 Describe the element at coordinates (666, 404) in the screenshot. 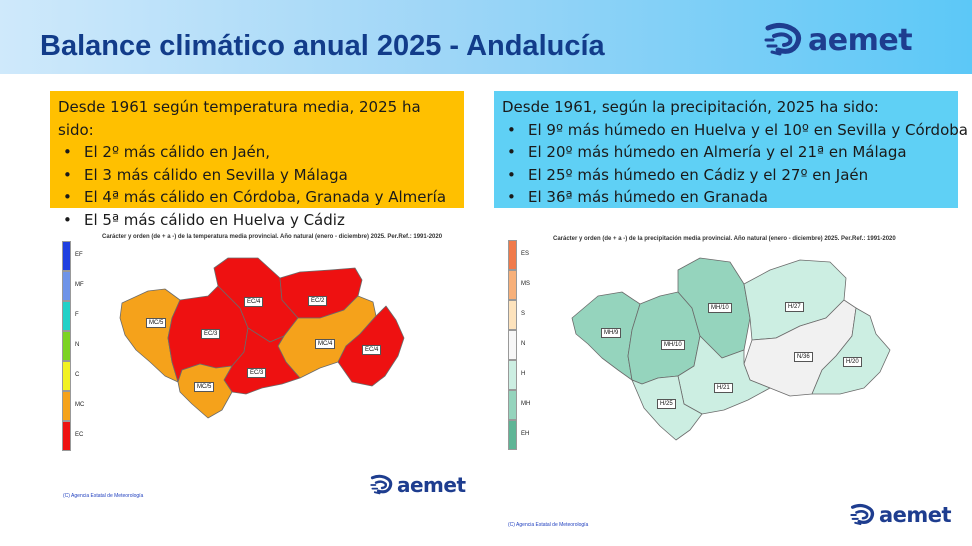

I see `province-label-cadiz: H/25` at that location.